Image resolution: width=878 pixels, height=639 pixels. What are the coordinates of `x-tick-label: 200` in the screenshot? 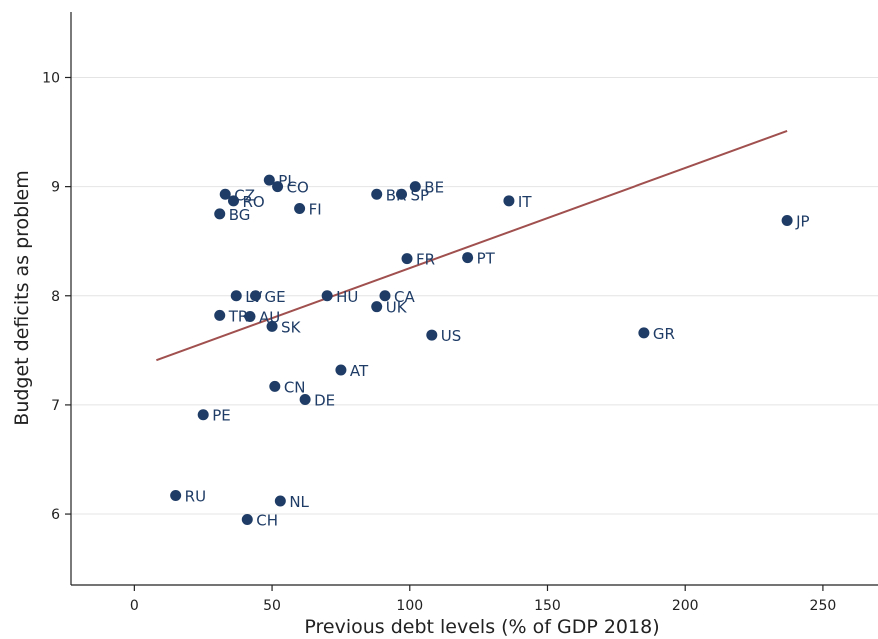 It's located at (685, 606).